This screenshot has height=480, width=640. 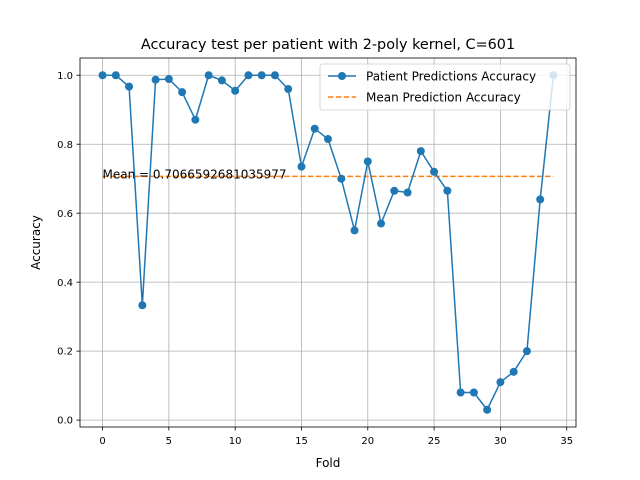 What do you see at coordinates (443, 98) in the screenshot?
I see `legend-mean-label: Mean Prediction Accuracy` at bounding box center [443, 98].